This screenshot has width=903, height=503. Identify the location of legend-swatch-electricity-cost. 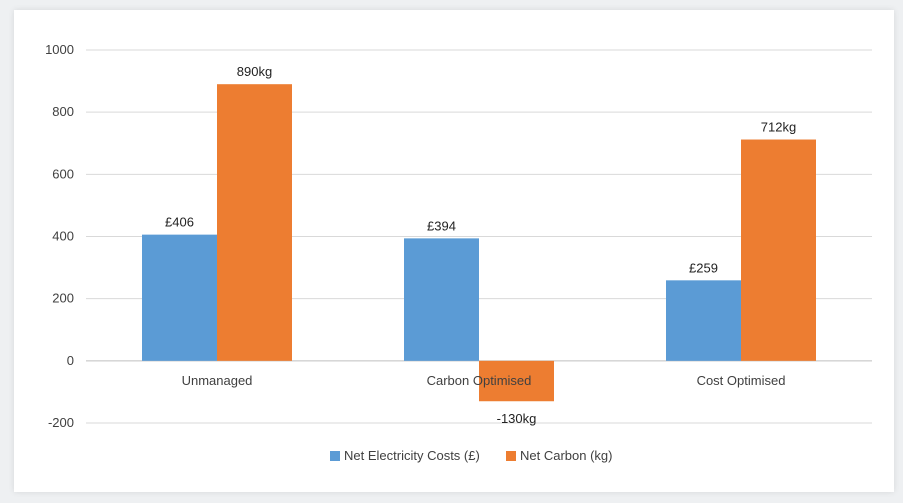
(335, 456).